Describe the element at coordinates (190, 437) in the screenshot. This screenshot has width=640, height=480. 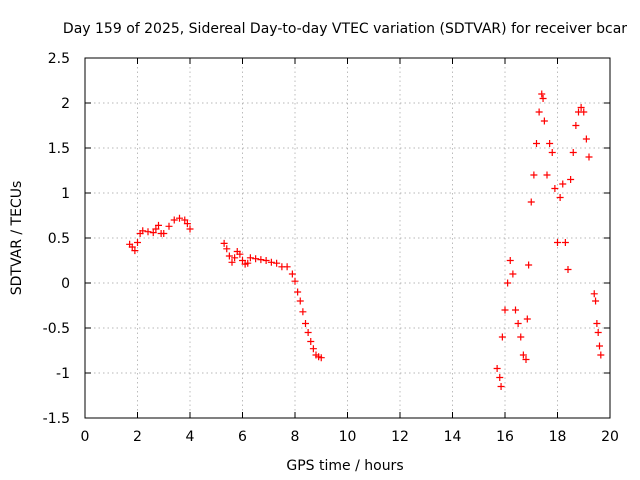
I see `x-tick-label: 4` at that location.